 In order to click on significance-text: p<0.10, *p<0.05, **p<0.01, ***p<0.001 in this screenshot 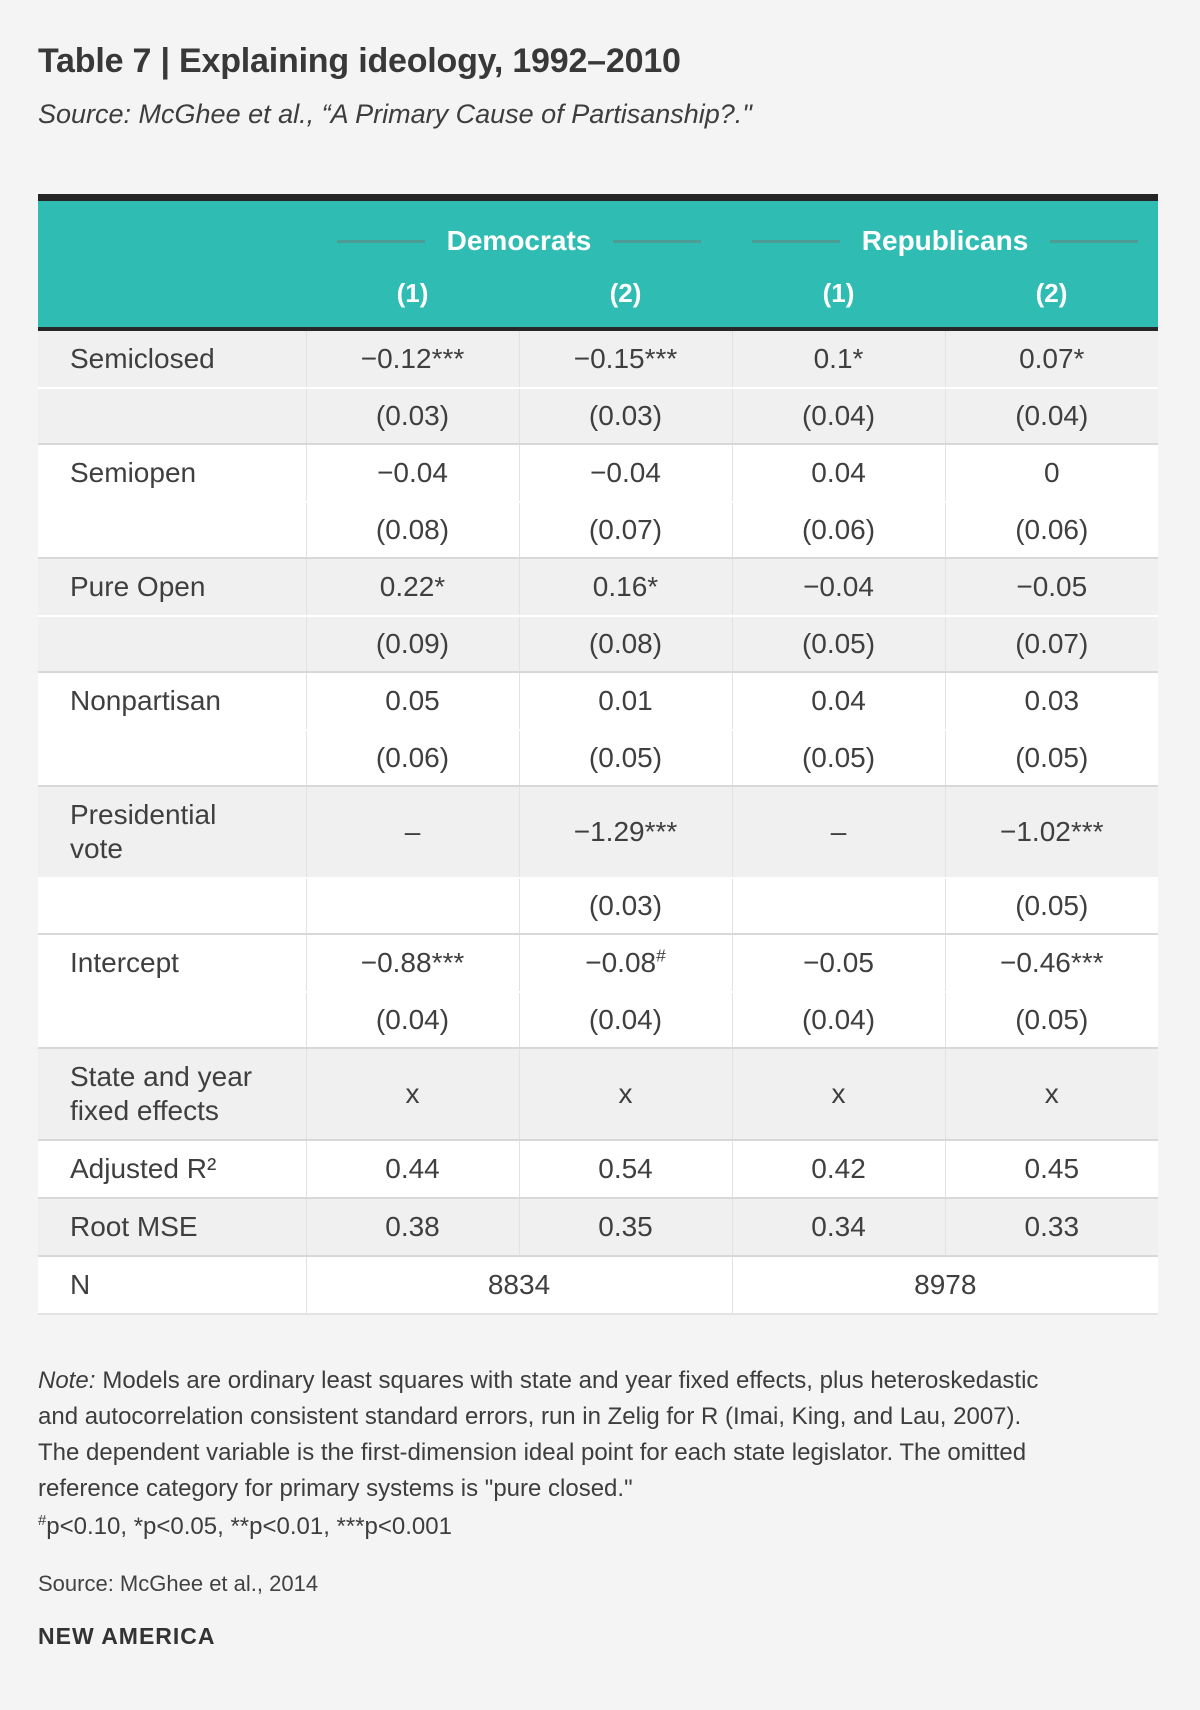, I will do `click(249, 1526)`.